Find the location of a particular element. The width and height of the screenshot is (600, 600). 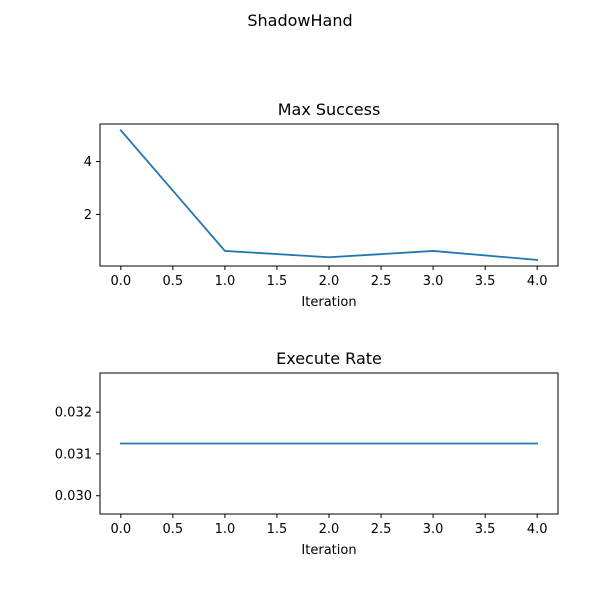

chart-title: Execute Rate is located at coordinates (329, 358).